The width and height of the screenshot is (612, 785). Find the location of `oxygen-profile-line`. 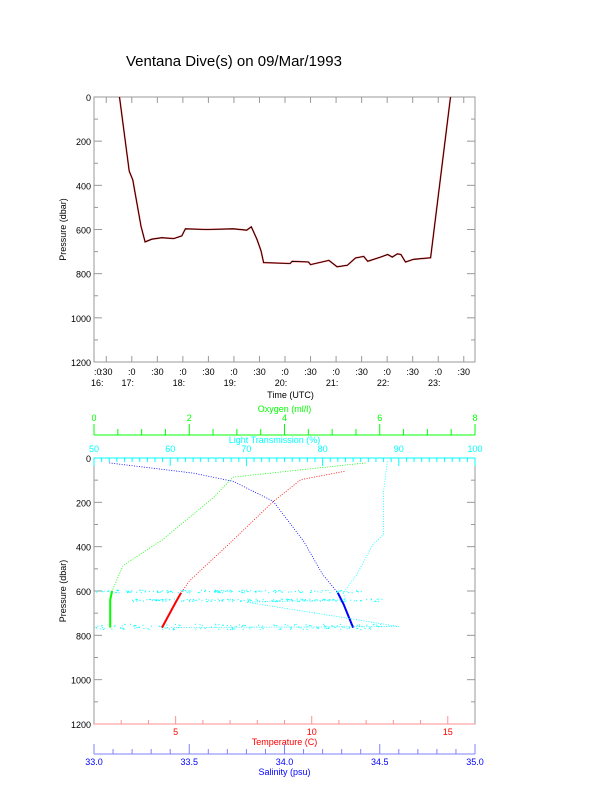

oxygen-profile-line is located at coordinates (237, 545).